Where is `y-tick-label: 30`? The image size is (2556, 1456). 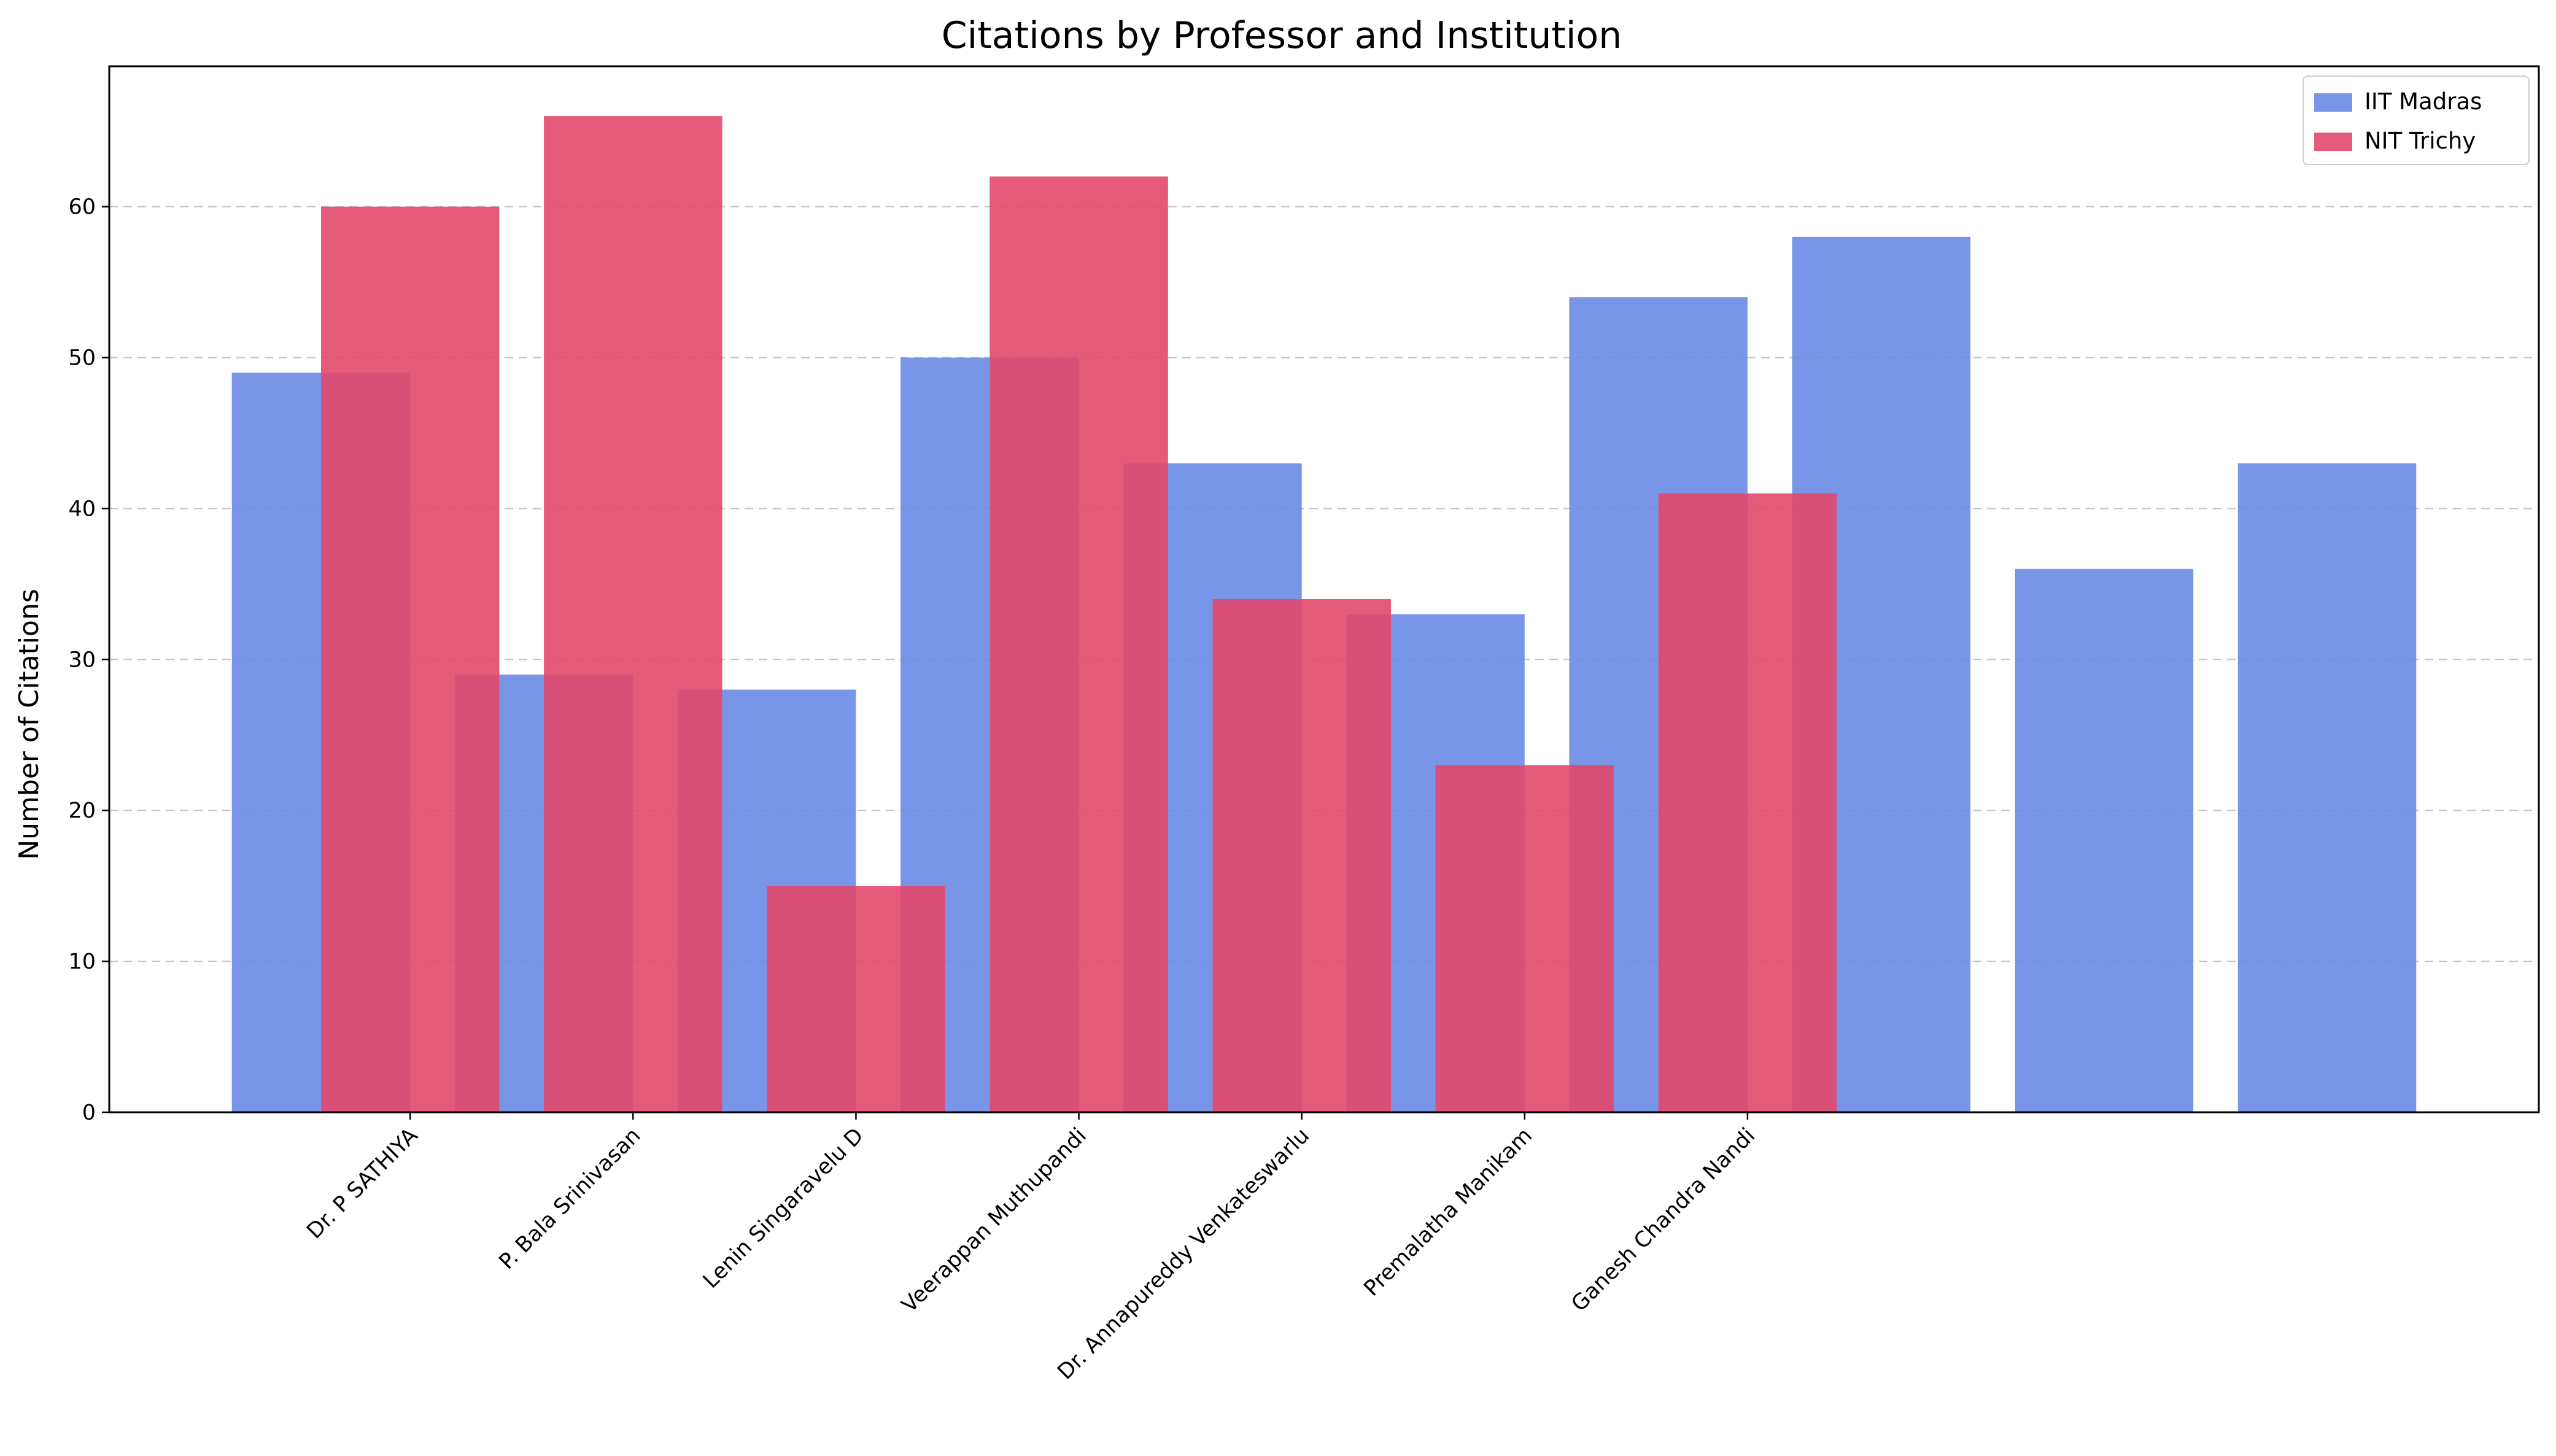 y-tick-label: 30 is located at coordinates (82, 660).